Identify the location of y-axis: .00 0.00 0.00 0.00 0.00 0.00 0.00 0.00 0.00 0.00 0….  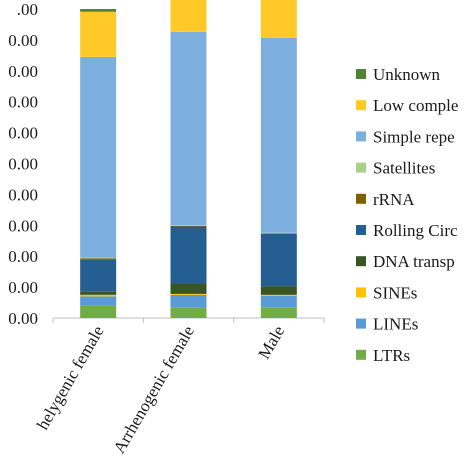
(23, 164).